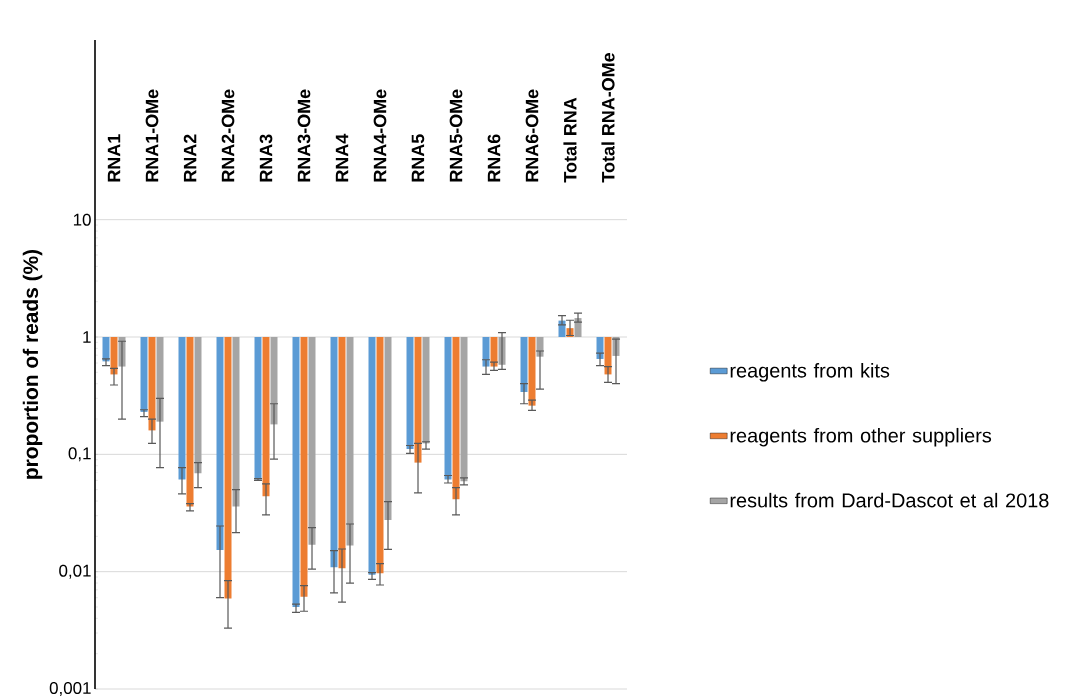 The height and width of the screenshot is (699, 1079). I want to click on x-tick-label: RNA6, so click(494, 158).